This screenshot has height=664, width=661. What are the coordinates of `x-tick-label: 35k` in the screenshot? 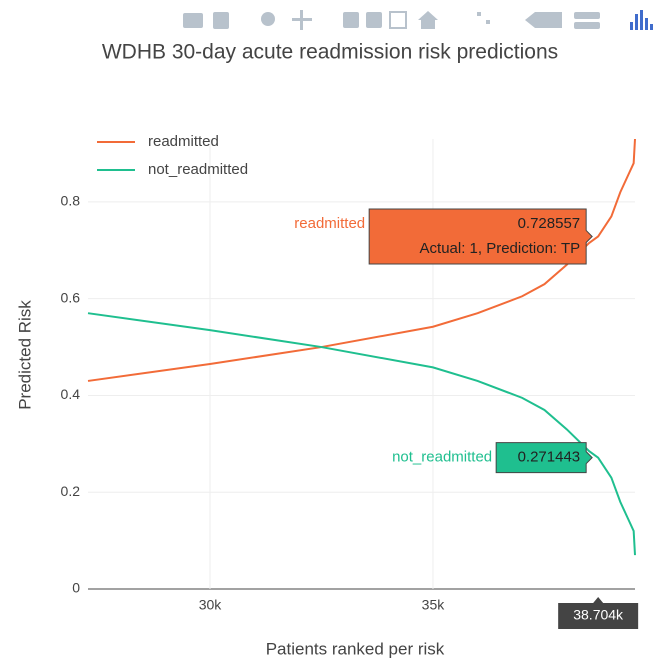 It's located at (434, 605).